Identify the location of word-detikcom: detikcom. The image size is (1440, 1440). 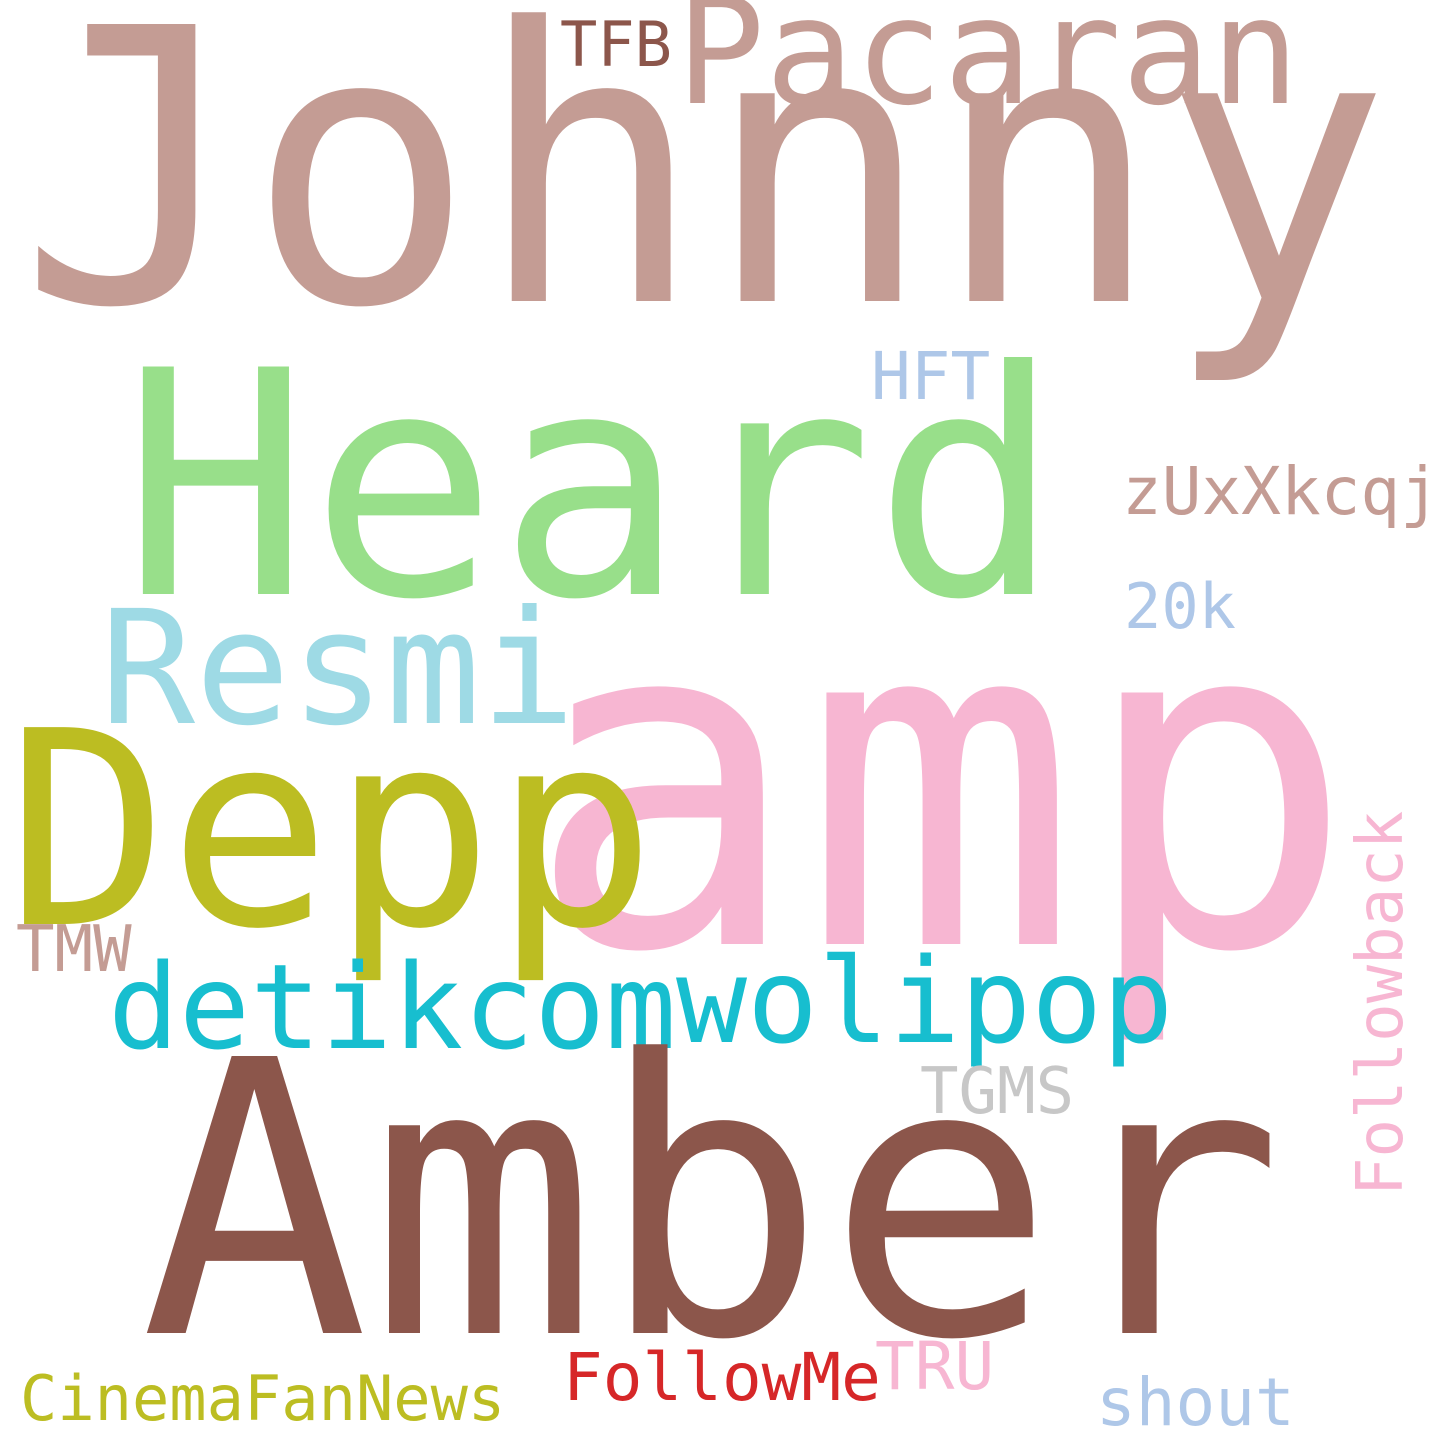
(392, 1007).